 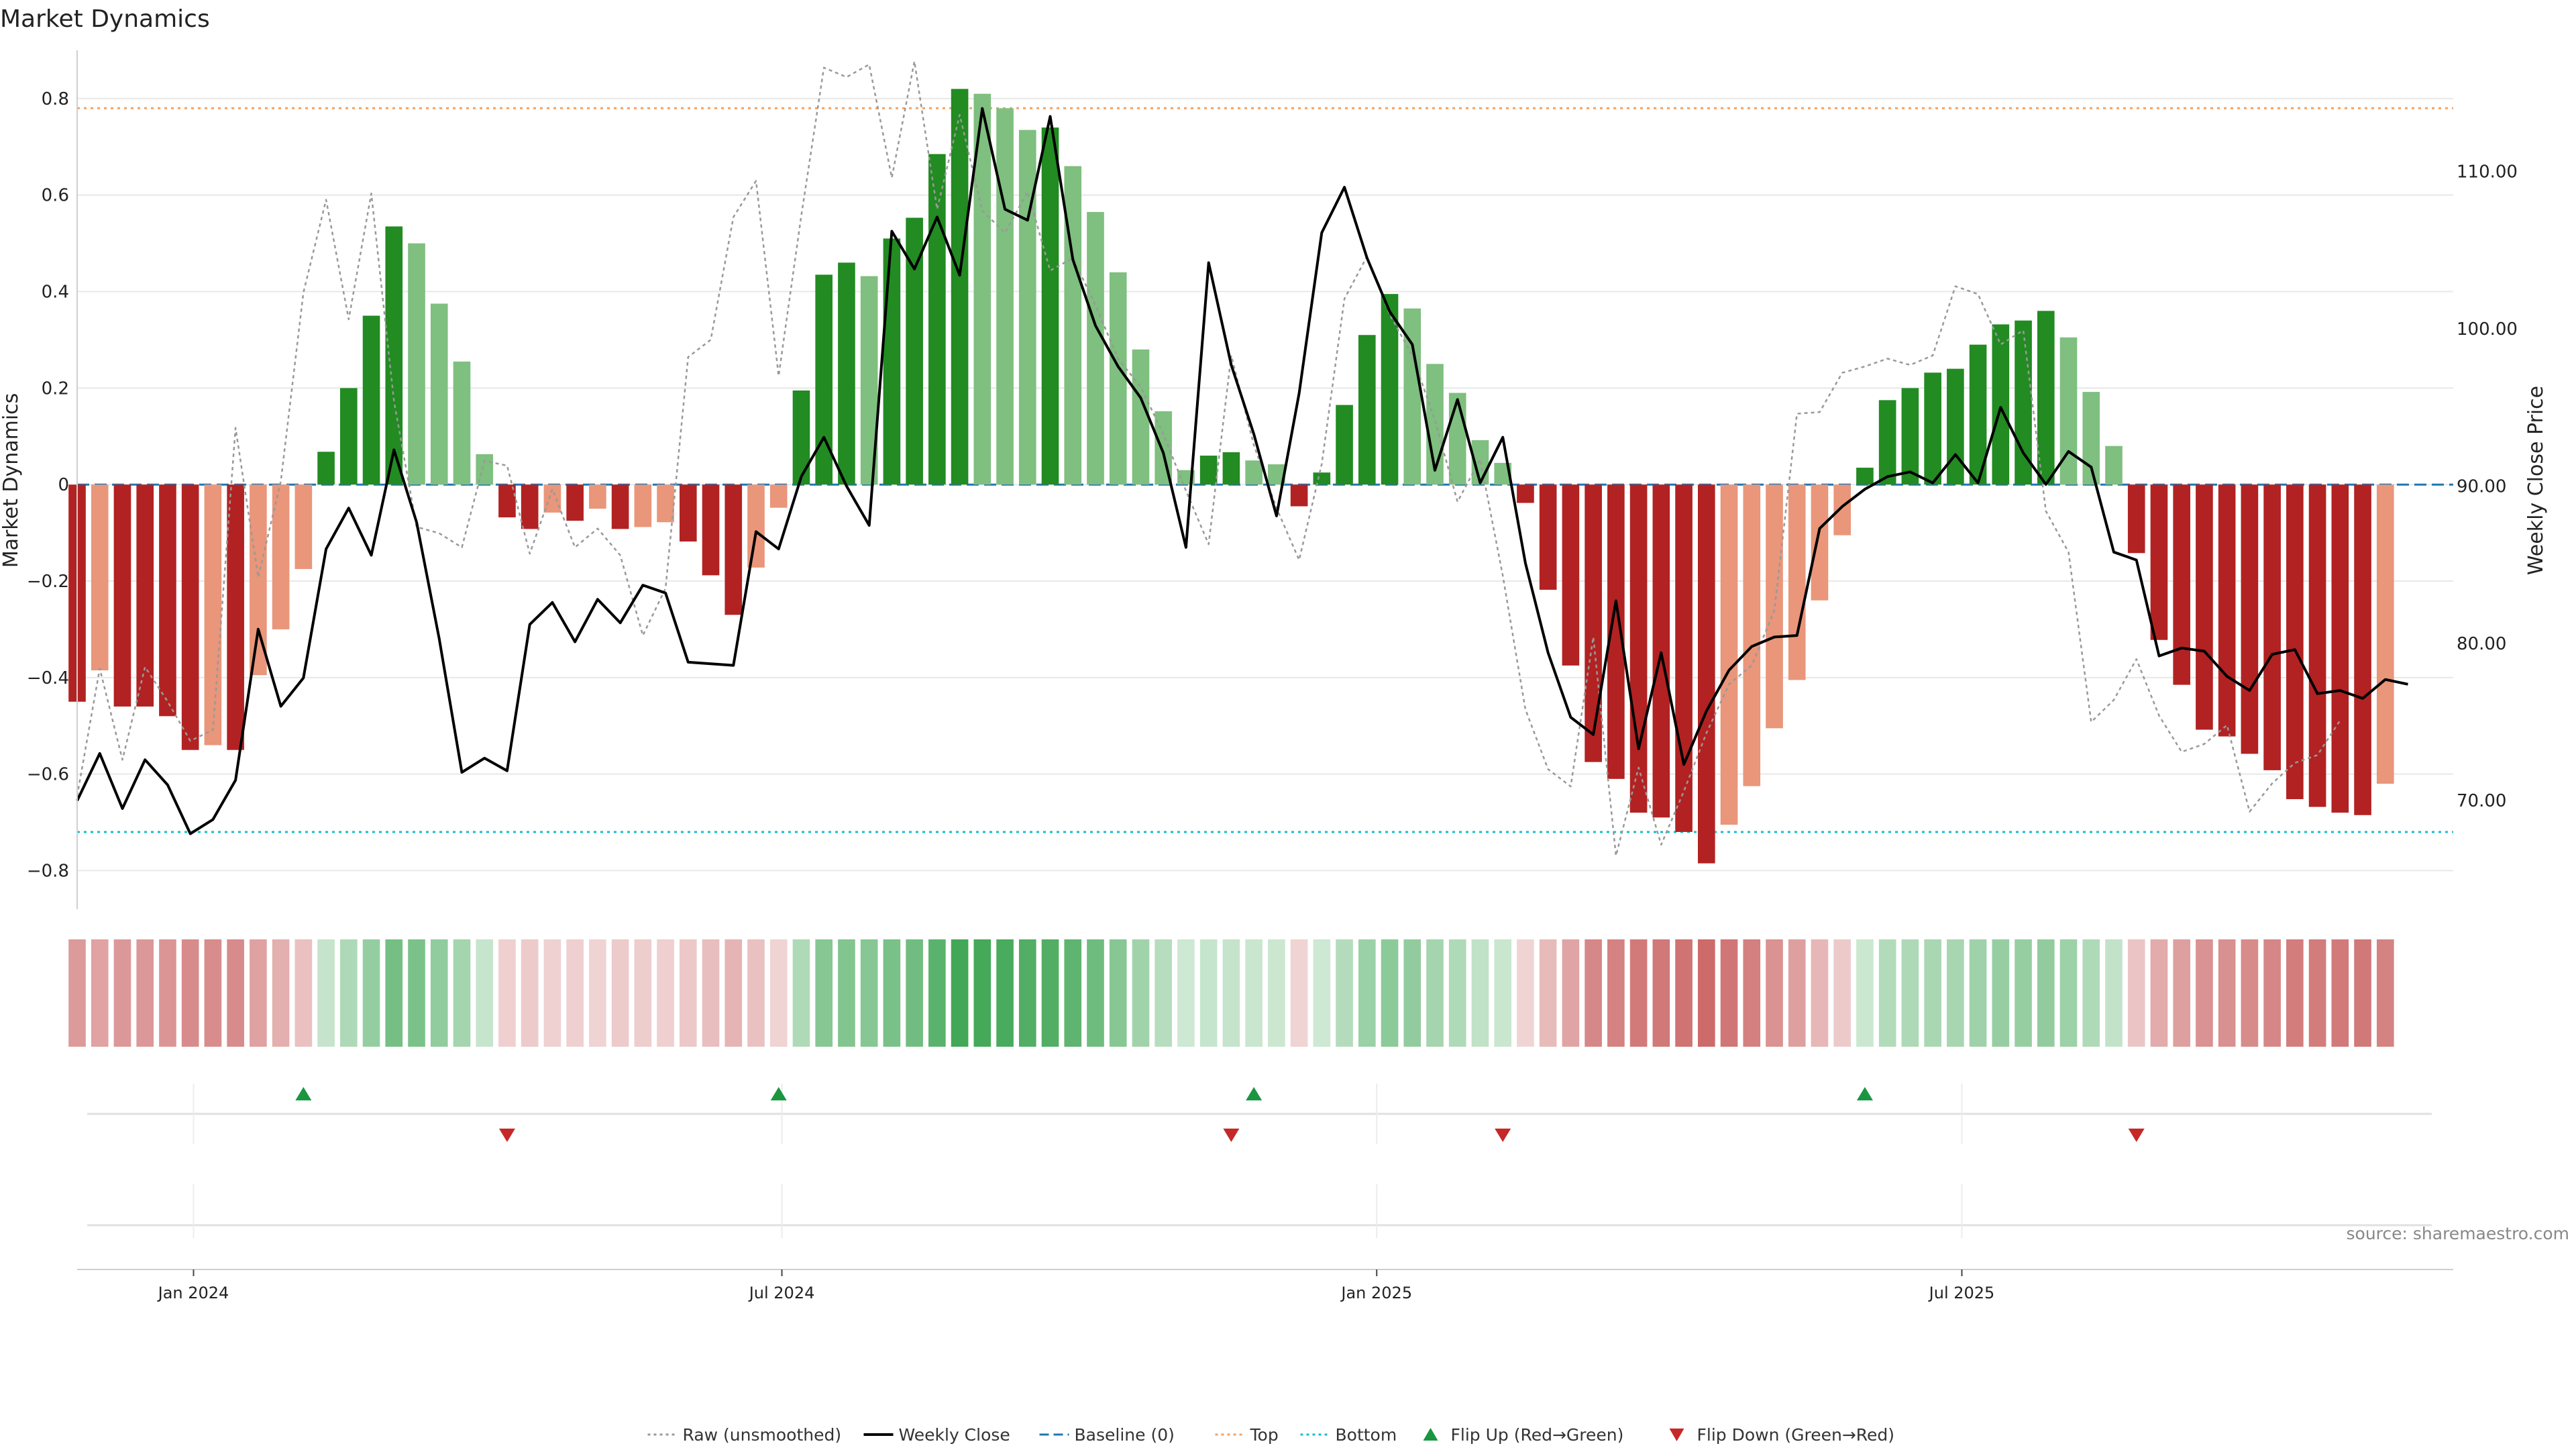 I want to click on legend-label: Top, so click(x=1264, y=1435).